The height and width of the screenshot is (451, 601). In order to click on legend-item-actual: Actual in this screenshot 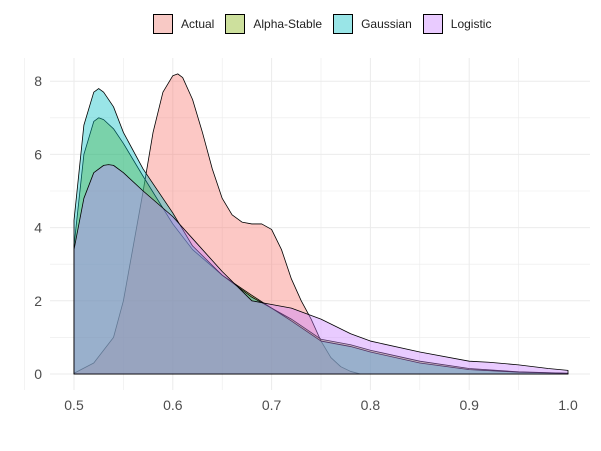, I will do `click(183, 24)`.